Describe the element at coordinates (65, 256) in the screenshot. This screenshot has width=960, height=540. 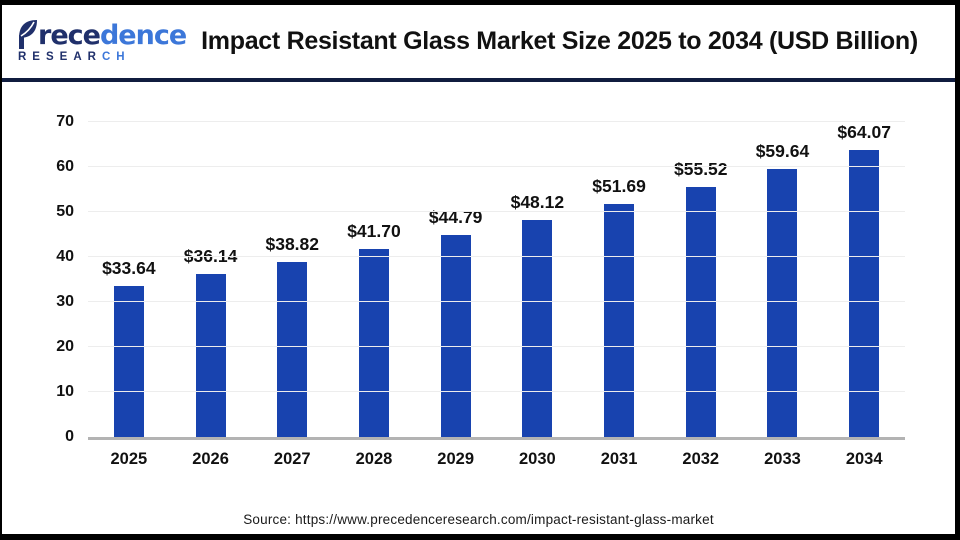
I see `y-axis-tick-label: 40` at that location.